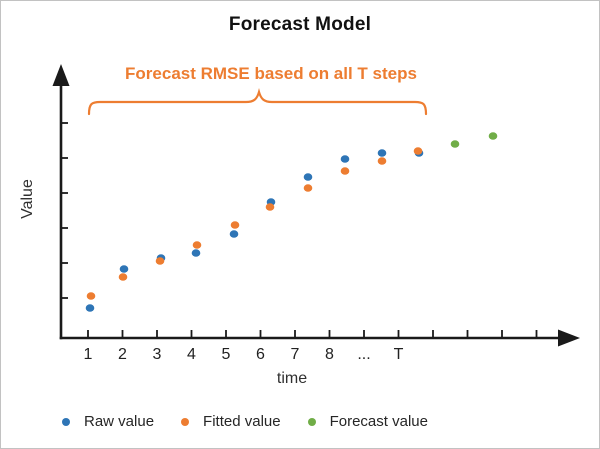 The height and width of the screenshot is (449, 600). I want to click on legend-label: Raw value, so click(119, 421).